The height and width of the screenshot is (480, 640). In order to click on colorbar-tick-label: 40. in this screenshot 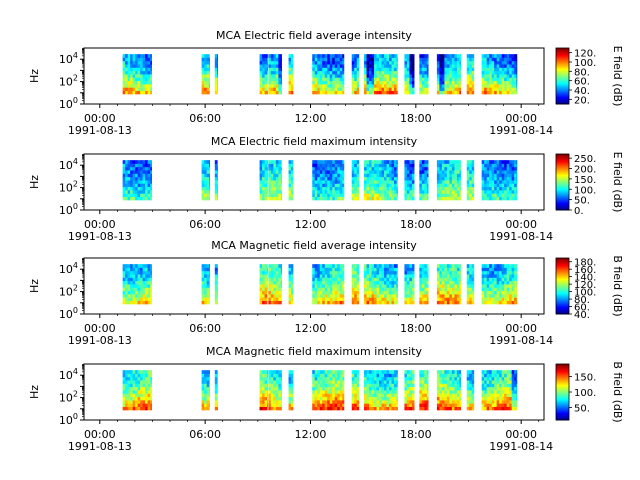, I will do `click(582, 315)`.